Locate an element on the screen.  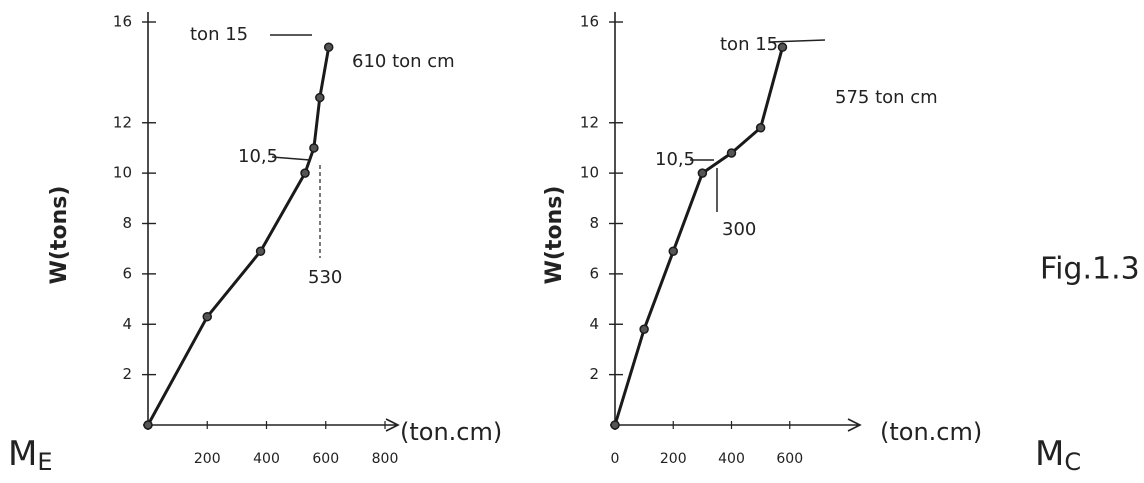
panel-label: ME is located at coordinates (30, 455).